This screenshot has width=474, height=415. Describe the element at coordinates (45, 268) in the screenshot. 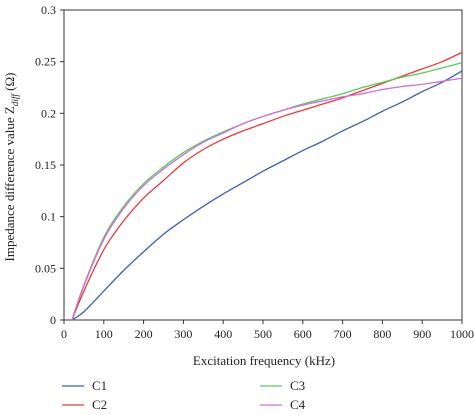

I see `y-tick-label: 0.05` at that location.